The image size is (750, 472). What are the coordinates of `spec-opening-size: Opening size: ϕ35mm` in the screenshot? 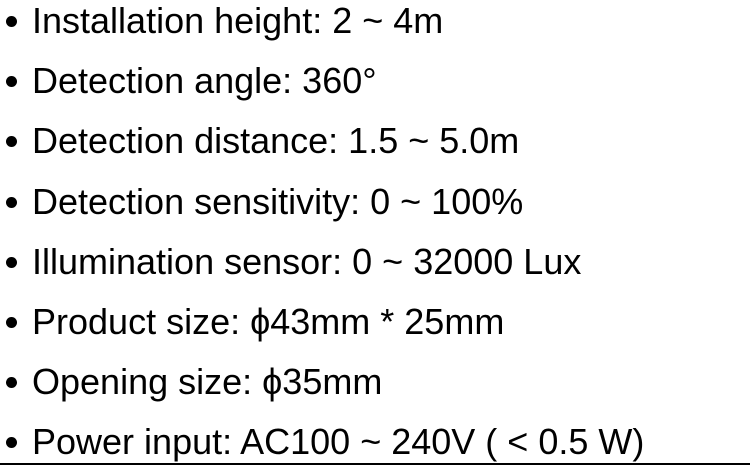 It's located at (191, 382).